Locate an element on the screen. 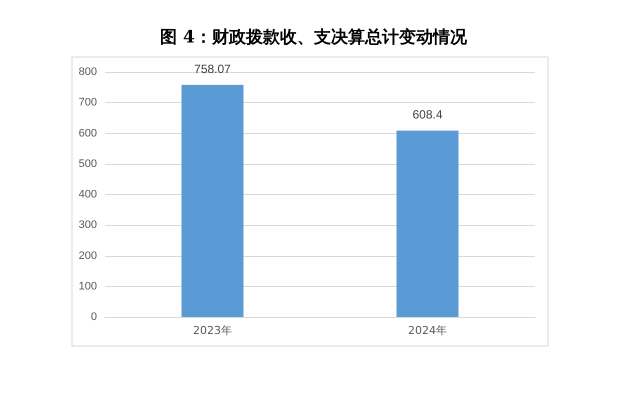  y-tick-label: 0 is located at coordinates (93, 317).